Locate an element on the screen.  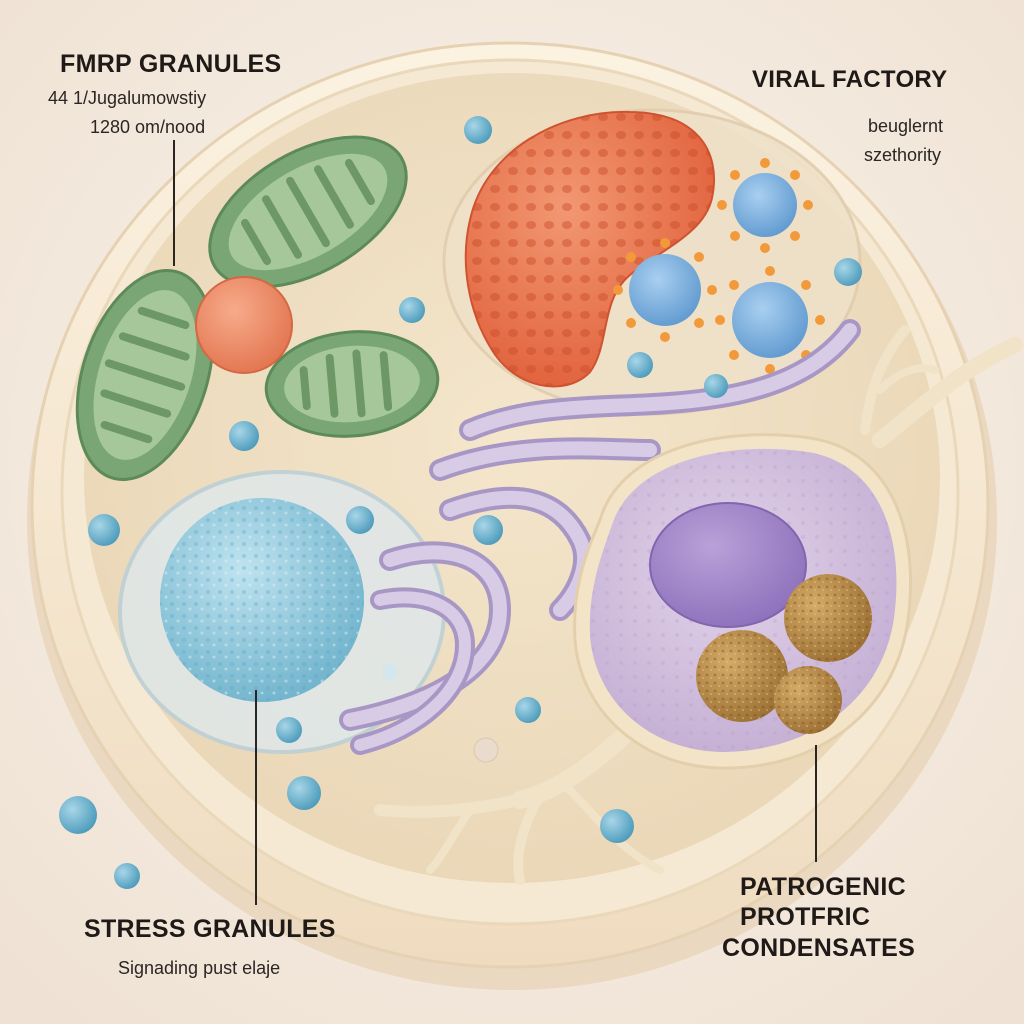
pathogenic-title-line1: PATROGENIC is located at coordinates (823, 887).